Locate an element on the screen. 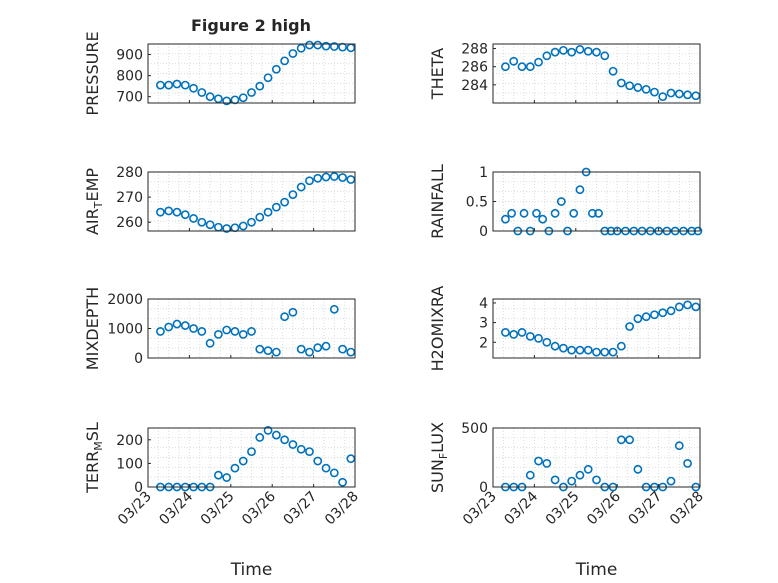 The height and width of the screenshot is (583, 778). y-tick-label: 500 is located at coordinates (474, 429).